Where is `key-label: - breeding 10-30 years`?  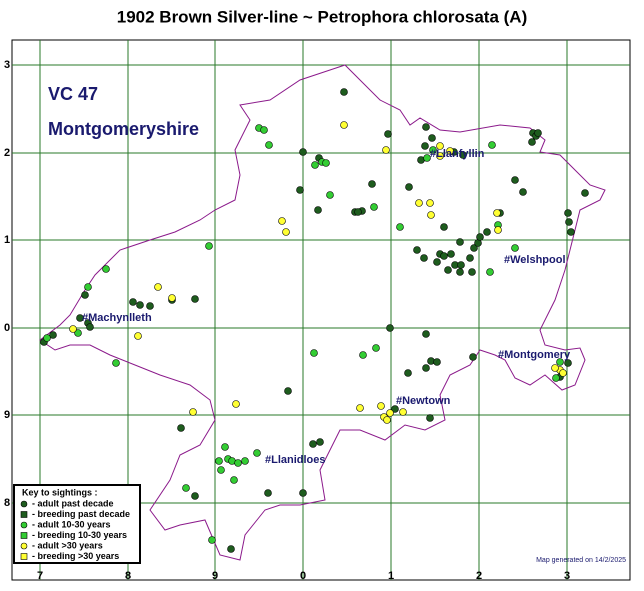
key-label: - breeding 10-30 years is located at coordinates (79, 535).